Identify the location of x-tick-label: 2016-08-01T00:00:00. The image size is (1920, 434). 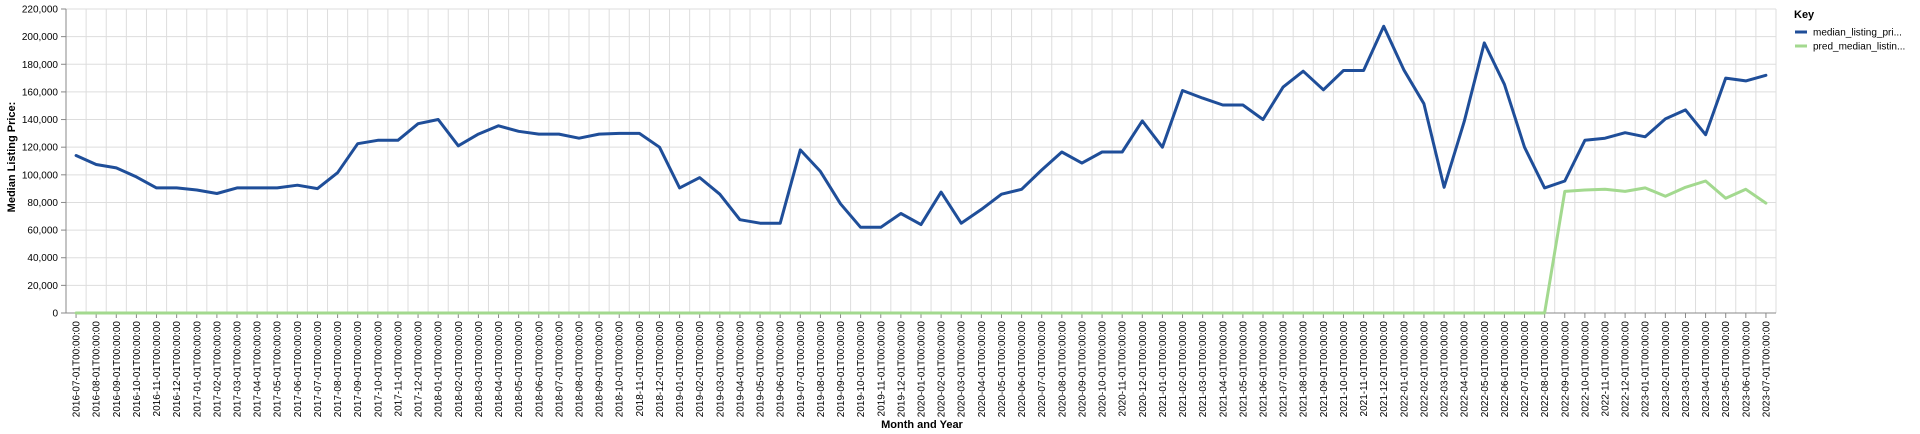
(97, 369).